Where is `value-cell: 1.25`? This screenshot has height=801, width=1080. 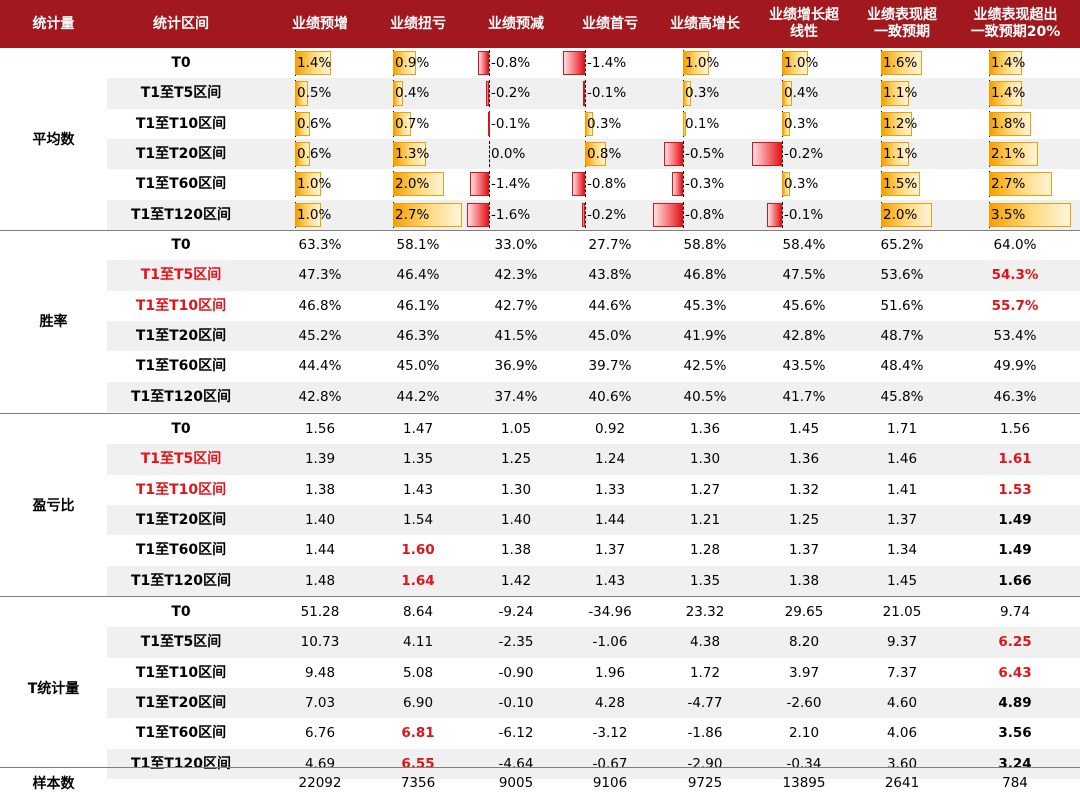
value-cell: 1.25 is located at coordinates (804, 519).